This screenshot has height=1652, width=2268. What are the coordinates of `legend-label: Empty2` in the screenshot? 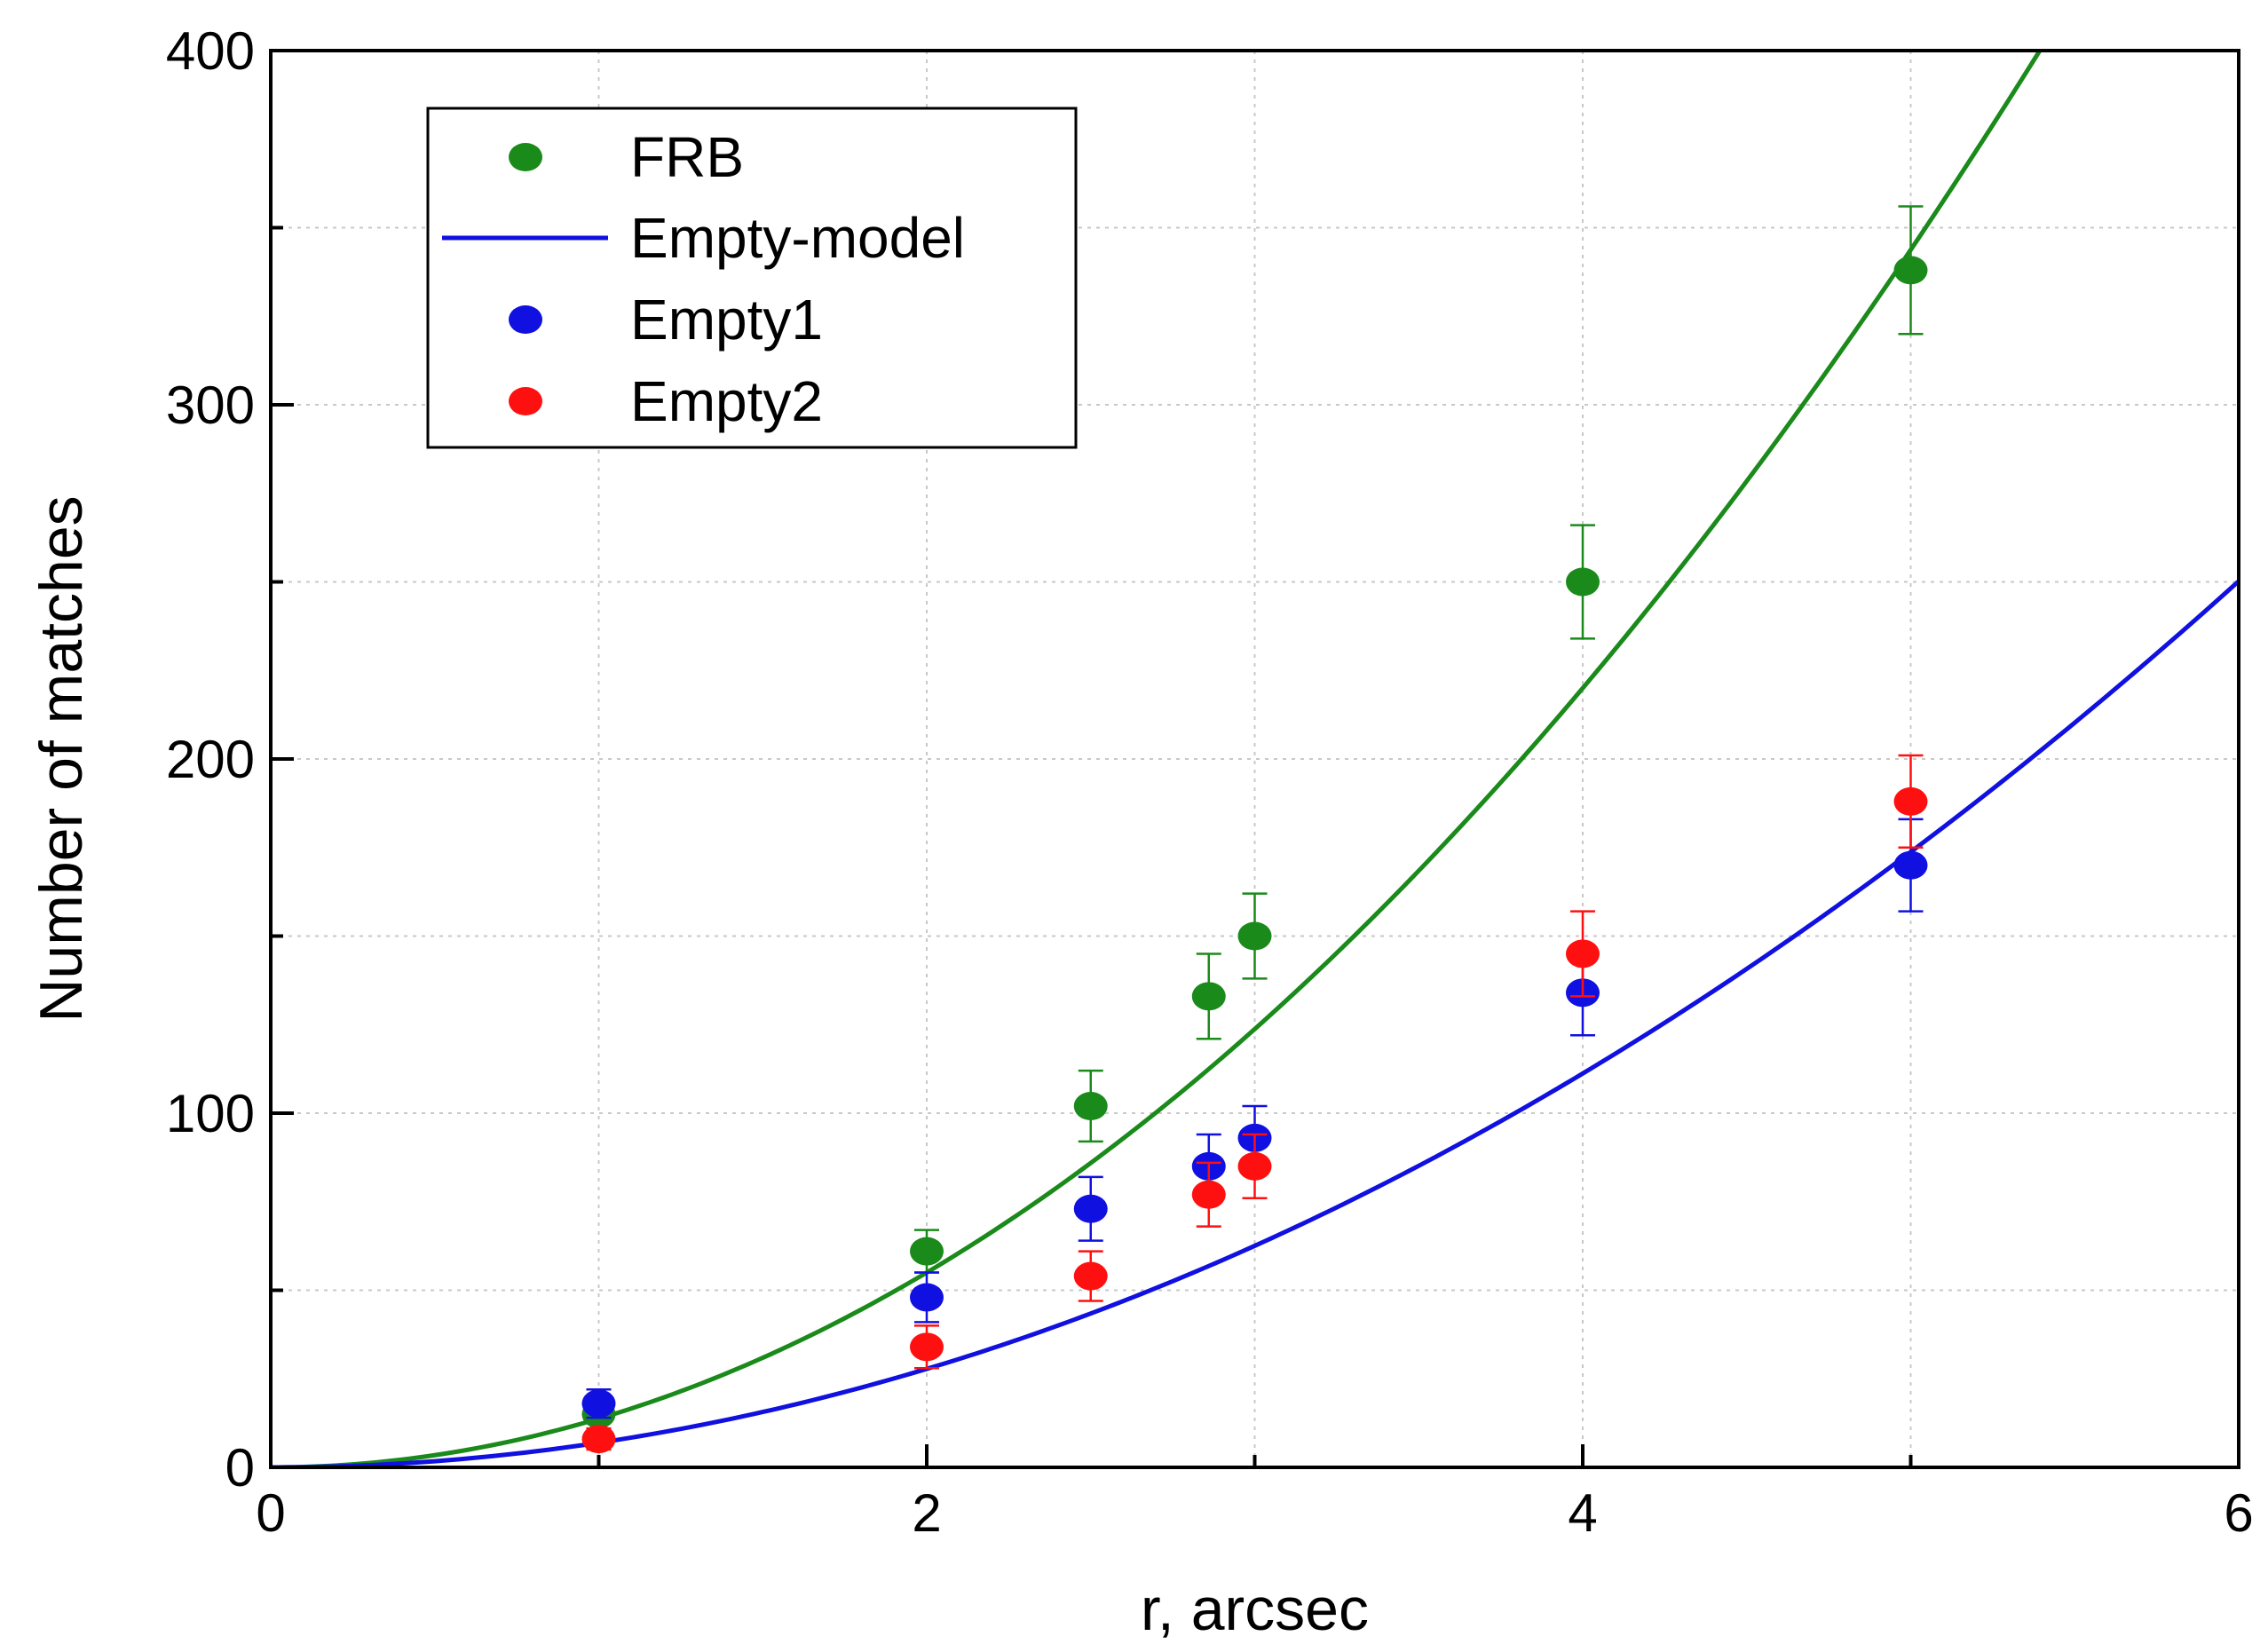 It's located at (726, 401).